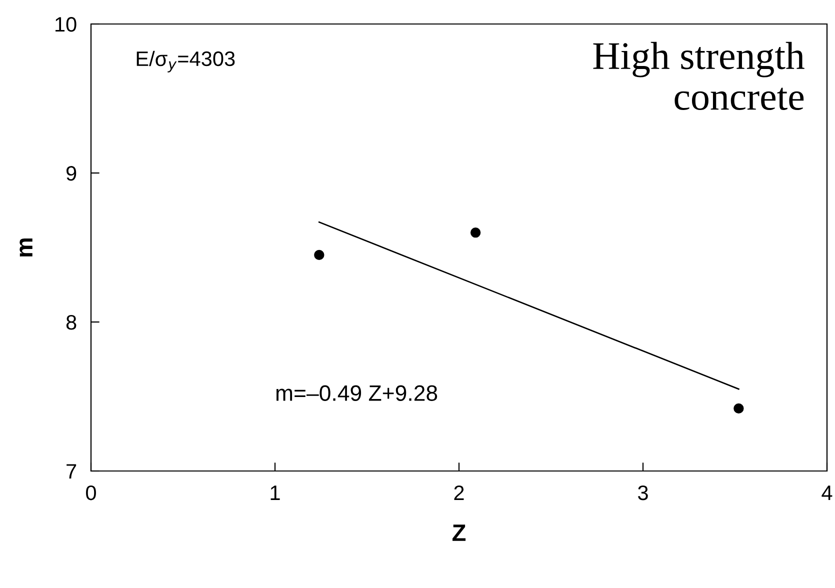  Describe the element at coordinates (357, 393) in the screenshot. I see `annotation: m=–0.49 Z+9.28` at that location.